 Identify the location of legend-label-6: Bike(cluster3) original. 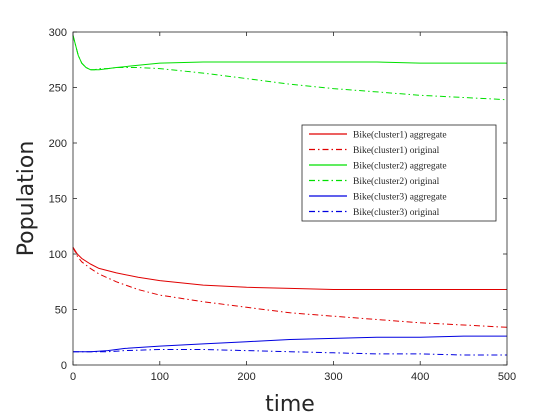
(396, 212).